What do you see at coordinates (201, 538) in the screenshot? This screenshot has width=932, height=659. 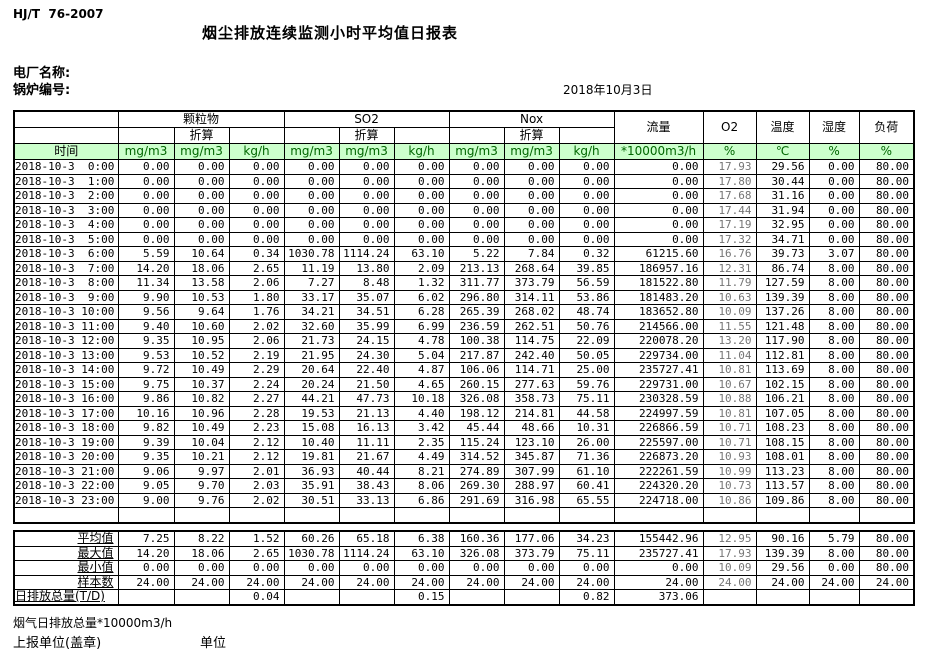 I see `summary-value-cell: 8.22` at bounding box center [201, 538].